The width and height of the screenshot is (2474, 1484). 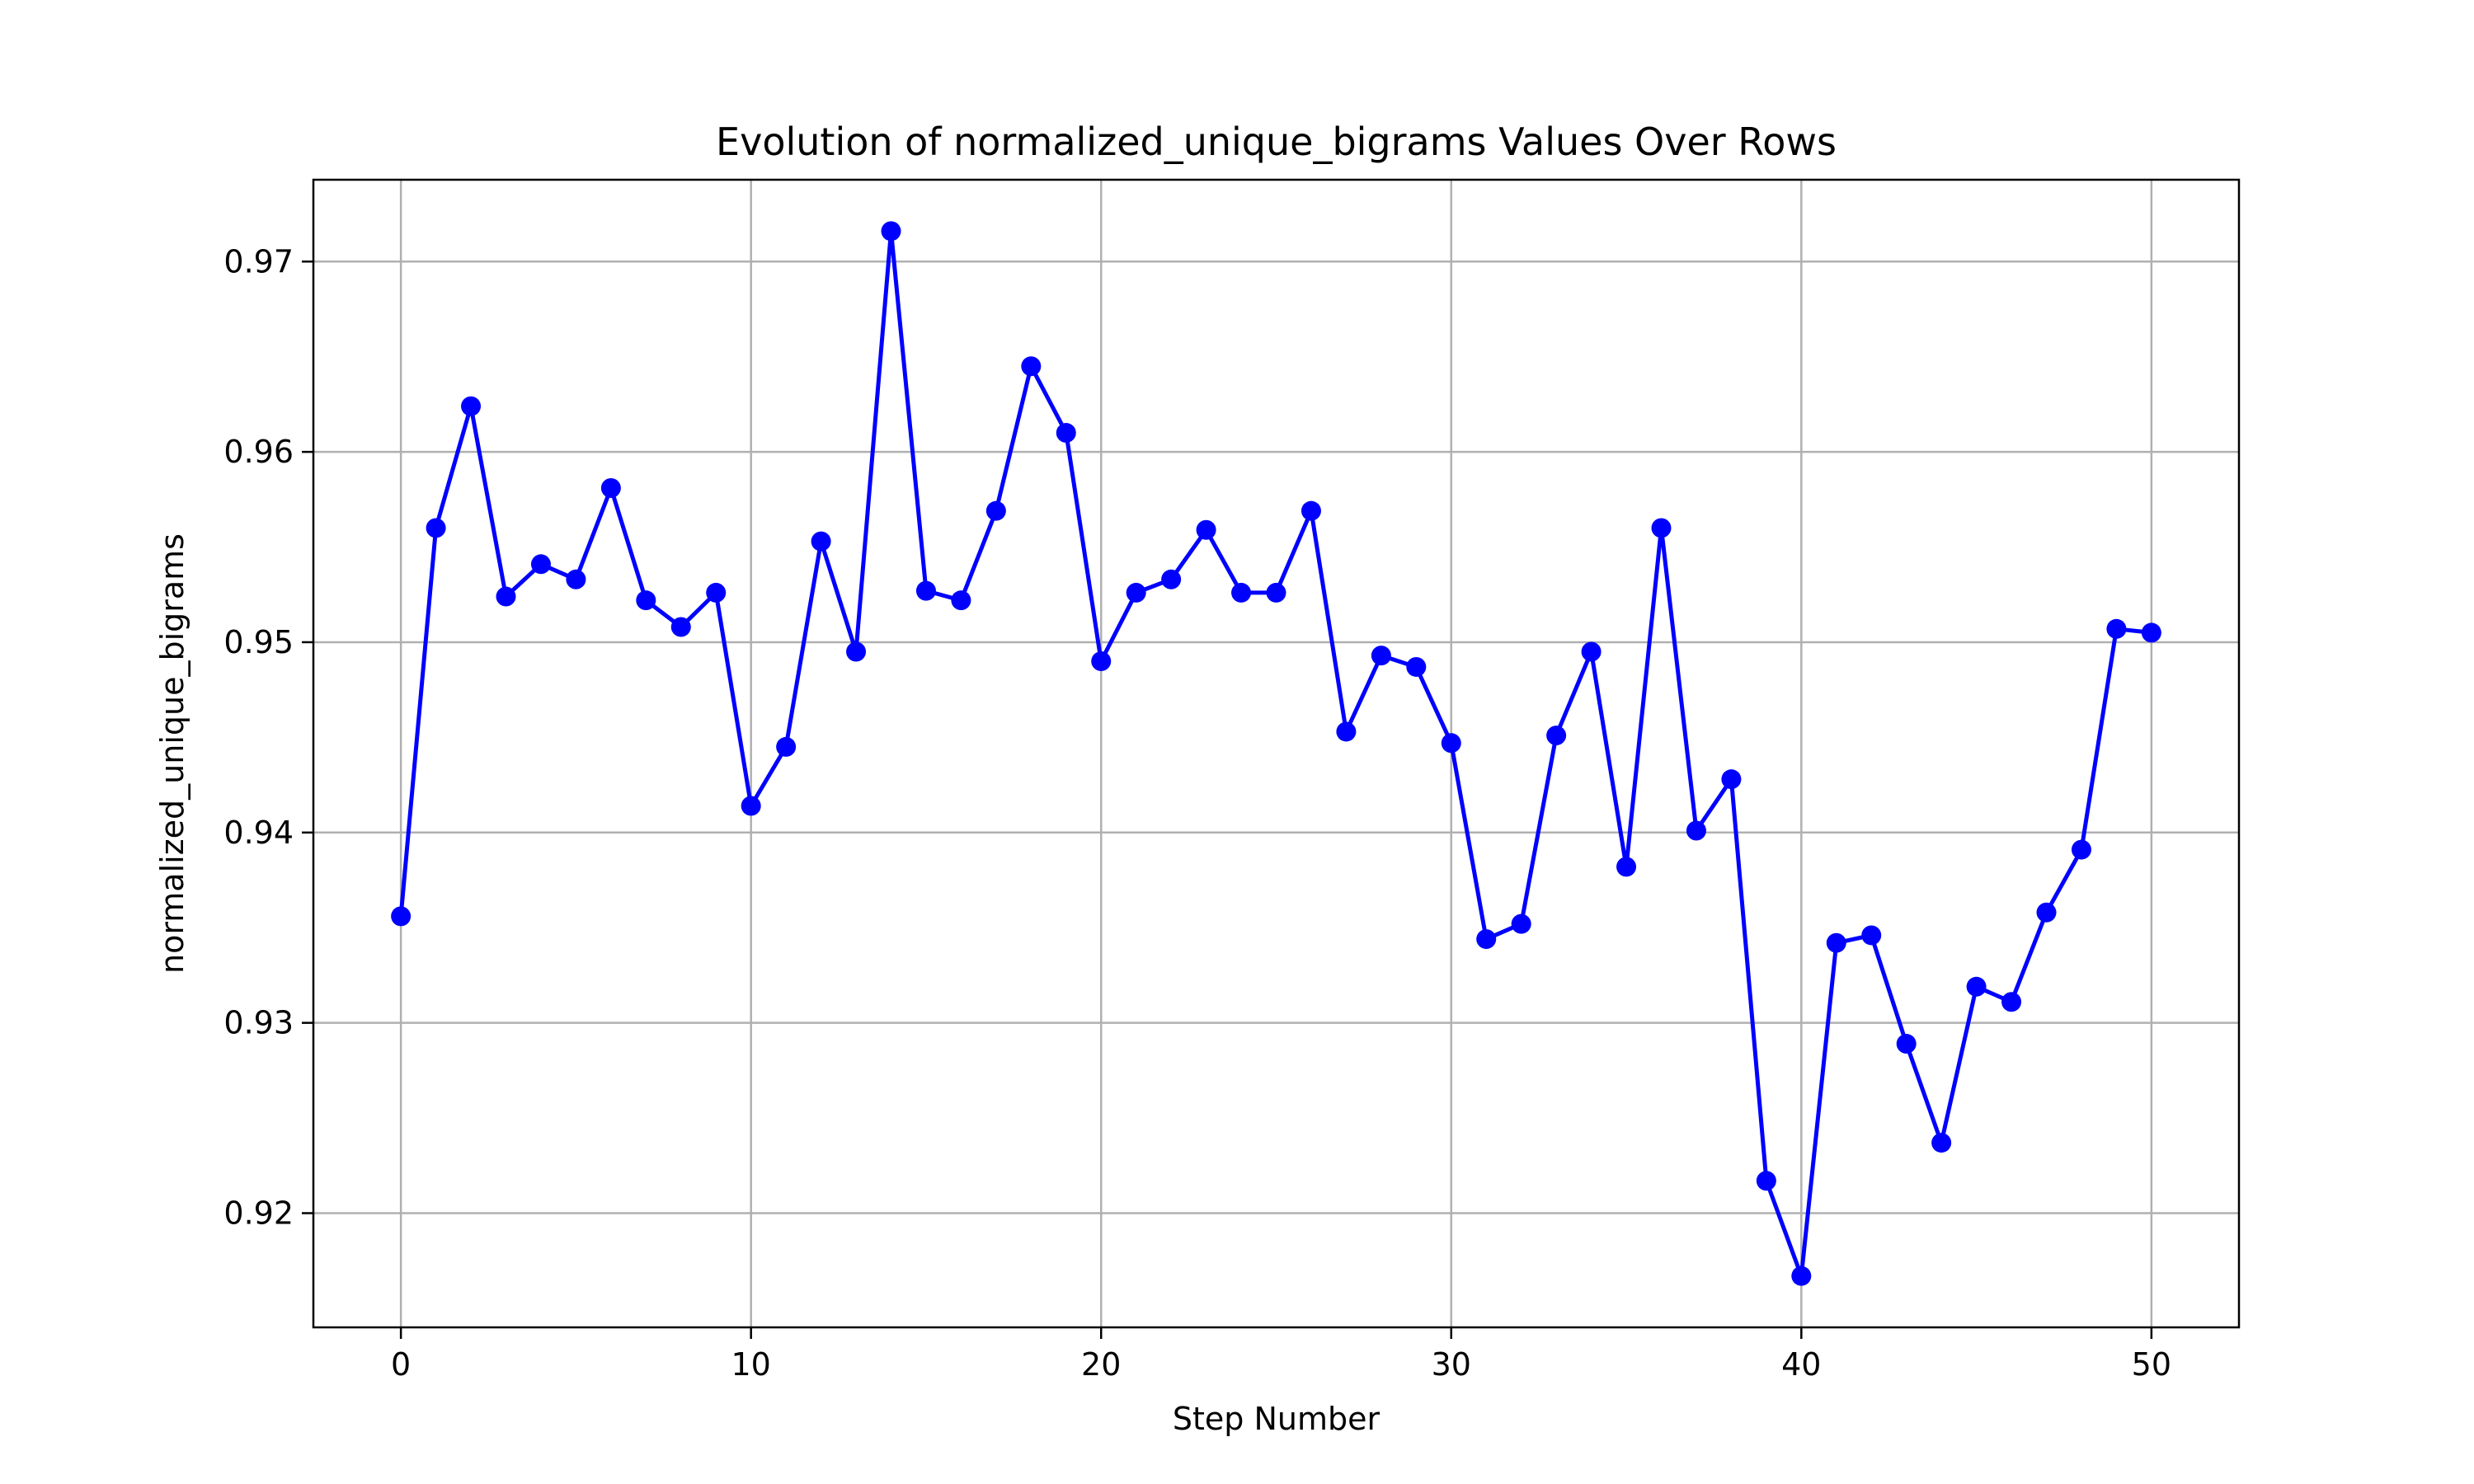 What do you see at coordinates (258, 642) in the screenshot?
I see `y-tick-label: 0.95` at bounding box center [258, 642].